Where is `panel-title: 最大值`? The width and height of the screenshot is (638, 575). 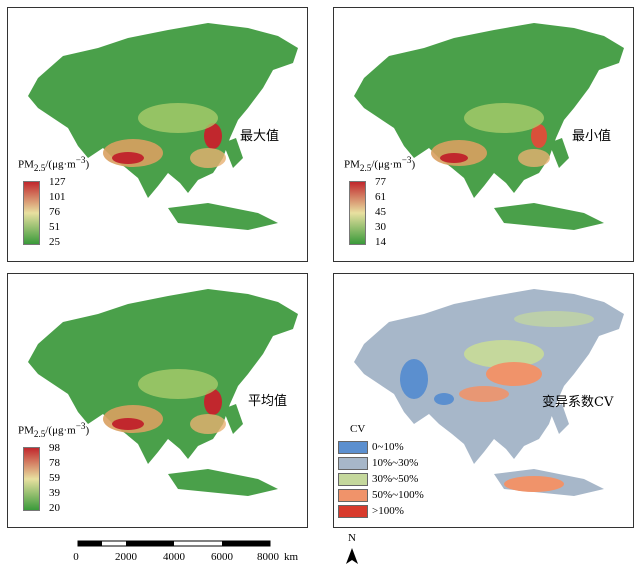
panel-title: 最大值 is located at coordinates (260, 136).